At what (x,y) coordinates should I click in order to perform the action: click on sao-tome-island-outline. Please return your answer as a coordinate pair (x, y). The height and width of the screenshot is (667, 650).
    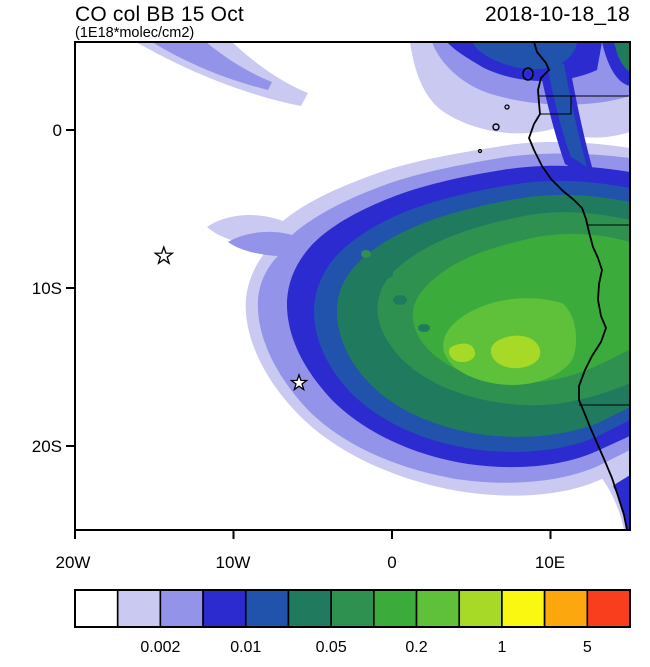
    Looking at the image, I should click on (496, 127).